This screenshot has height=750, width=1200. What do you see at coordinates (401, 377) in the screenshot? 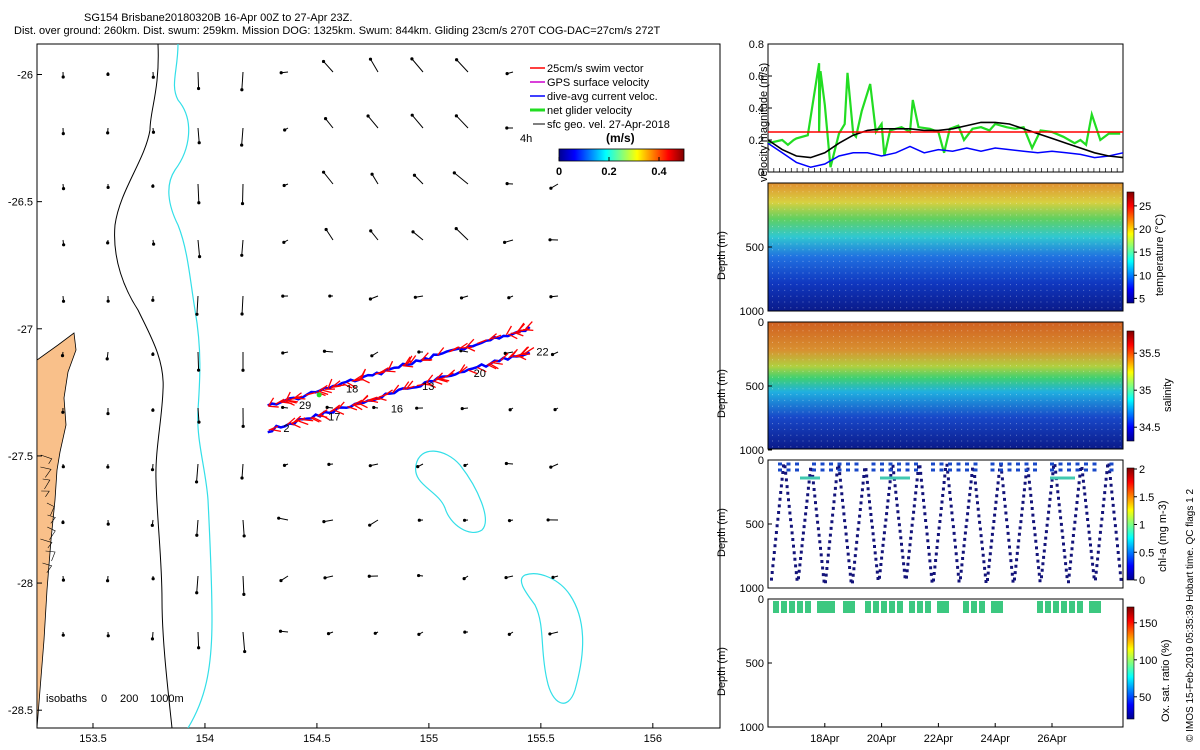
I see `glider-track` at bounding box center [401, 377].